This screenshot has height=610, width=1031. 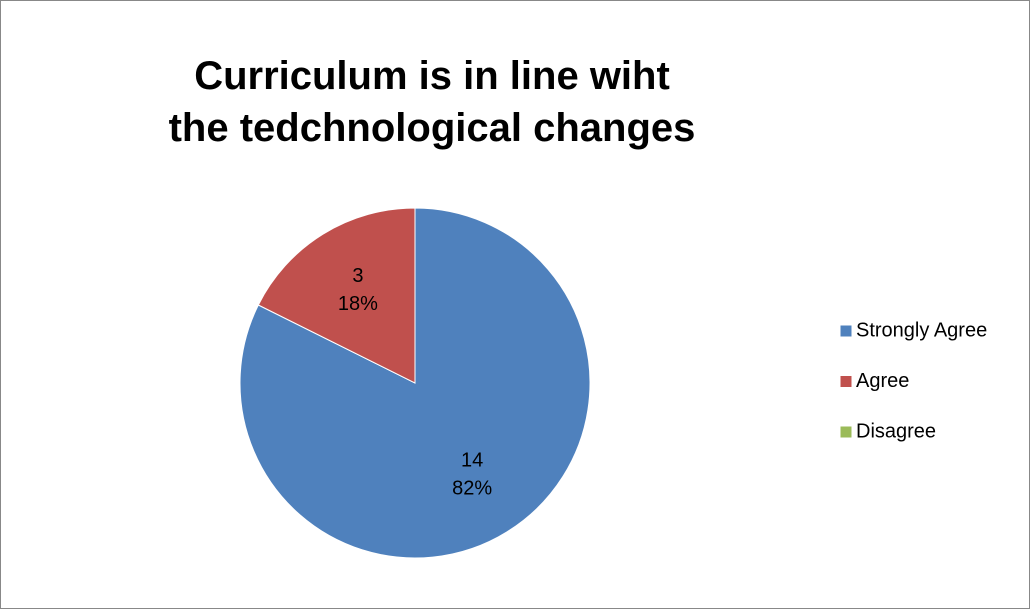 I want to click on legend-label: Strongly Agree, so click(x=921, y=330).